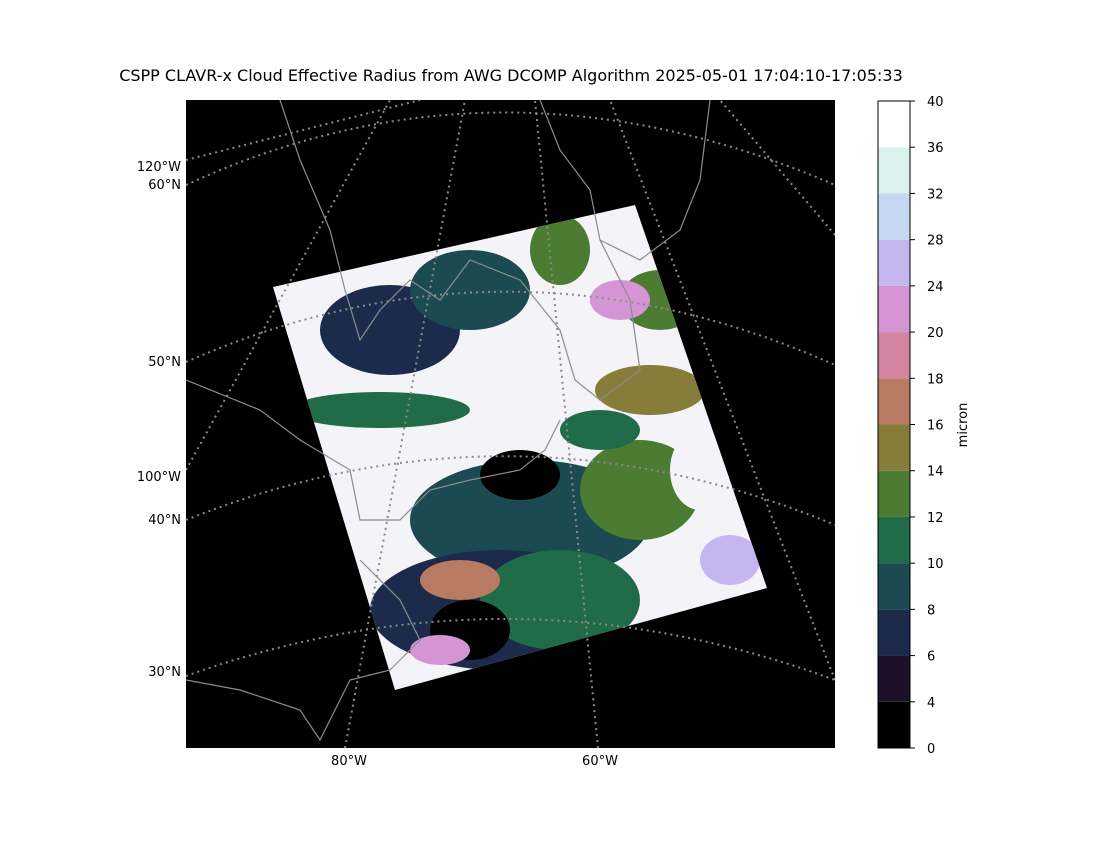 The width and height of the screenshot is (1120, 844). Describe the element at coordinates (935, 518) in the screenshot. I see `colorbar-tick-label: 12` at that location.